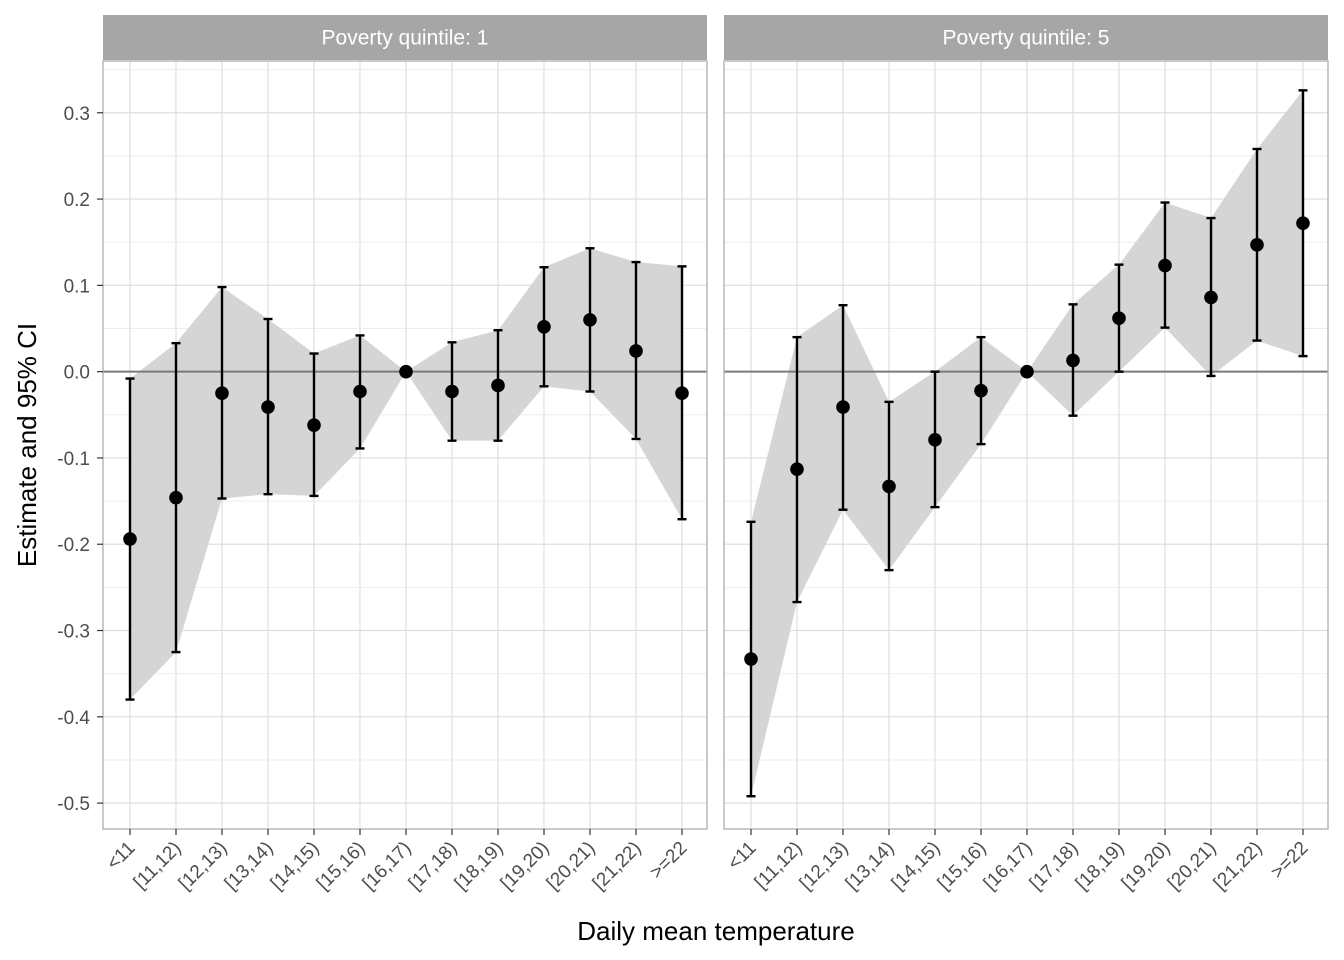  What do you see at coordinates (73, 718) in the screenshot?
I see `y-tick-label: -0.4` at bounding box center [73, 718].